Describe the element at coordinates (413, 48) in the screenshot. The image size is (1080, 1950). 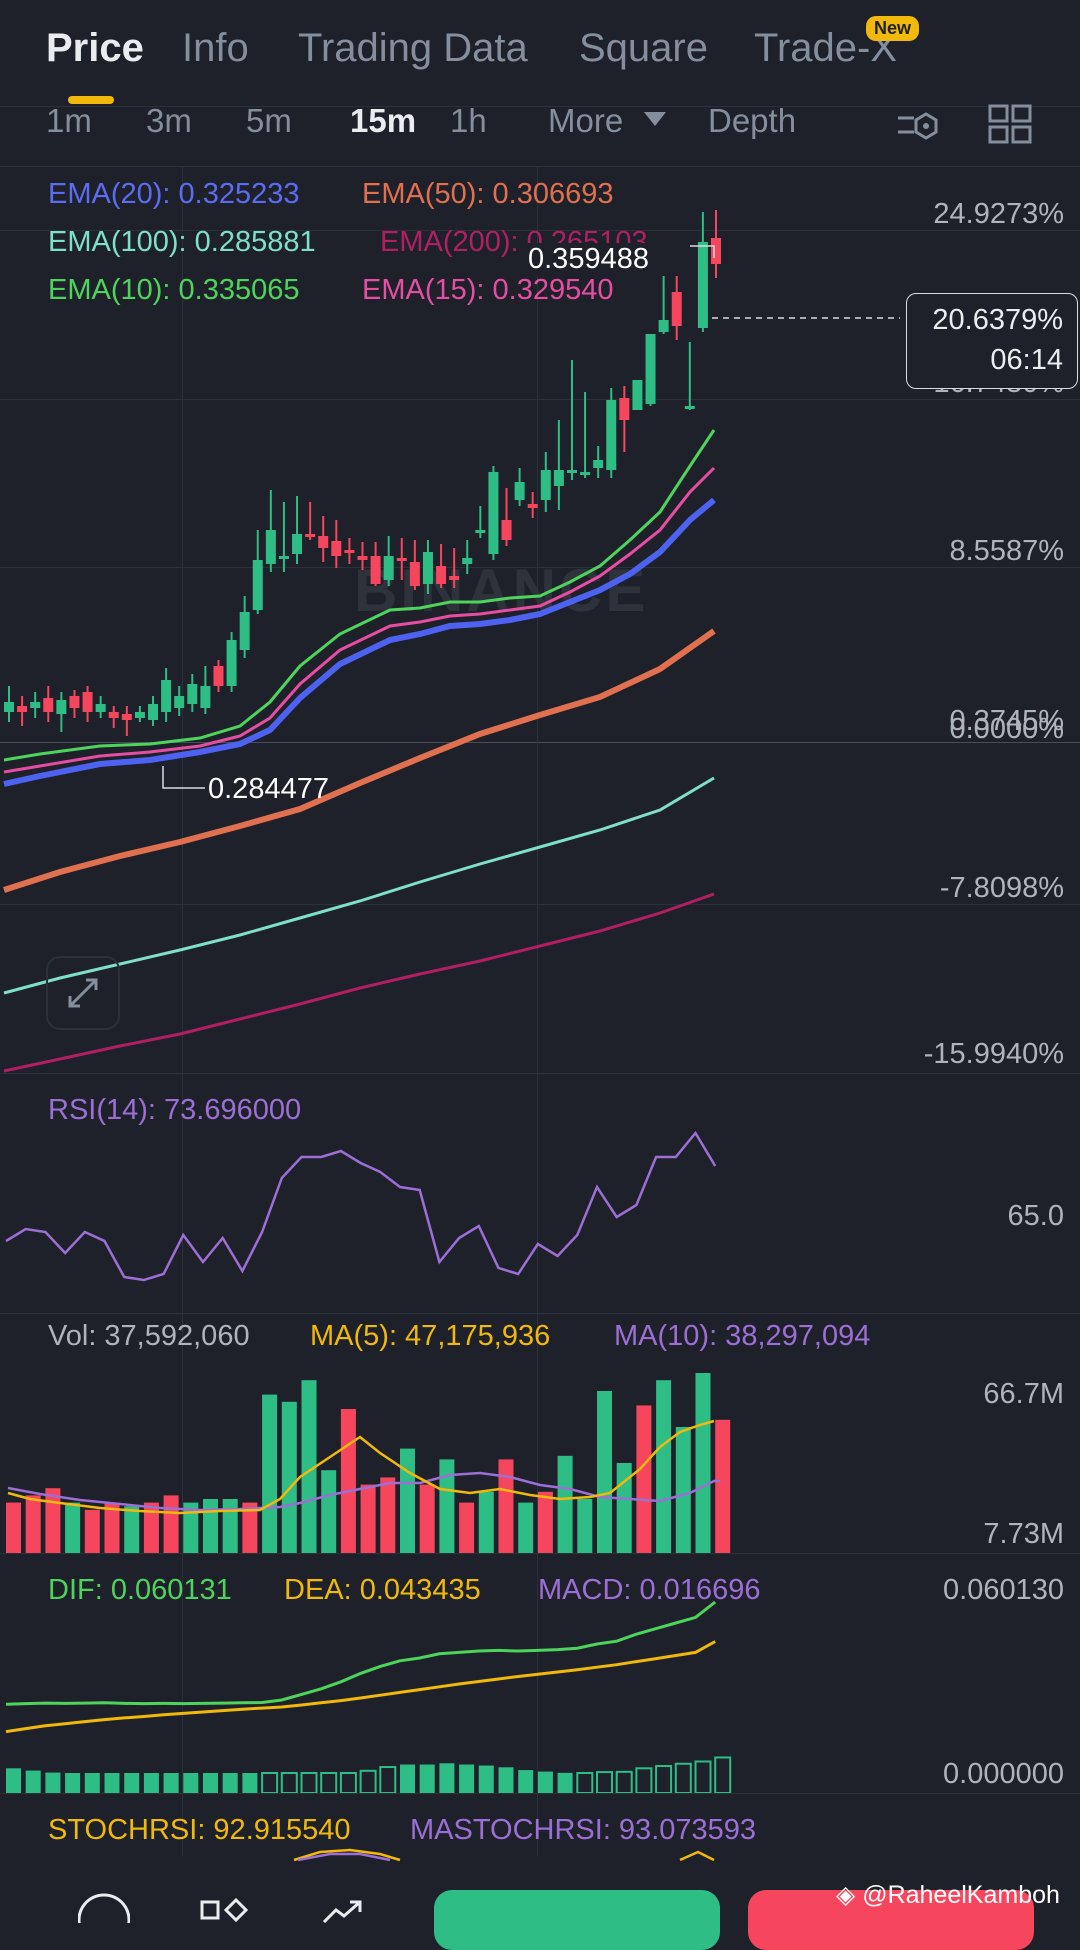
I see `tab-trading-data: Trading Data` at that location.